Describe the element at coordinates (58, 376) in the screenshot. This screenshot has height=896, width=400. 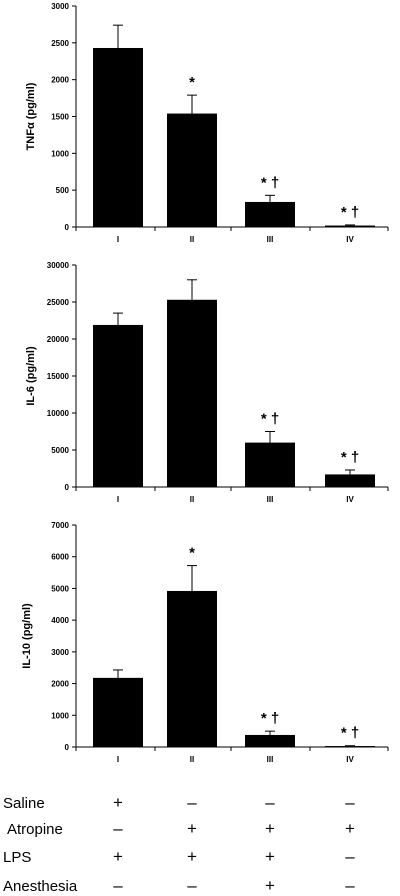
I see `y-tick-label: 15000` at that location.